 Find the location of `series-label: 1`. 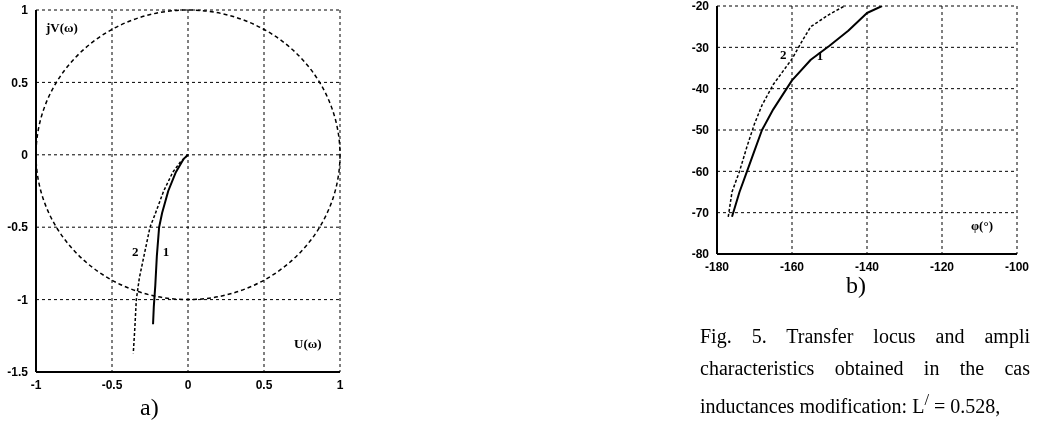

series-label: 1 is located at coordinates (166, 252).